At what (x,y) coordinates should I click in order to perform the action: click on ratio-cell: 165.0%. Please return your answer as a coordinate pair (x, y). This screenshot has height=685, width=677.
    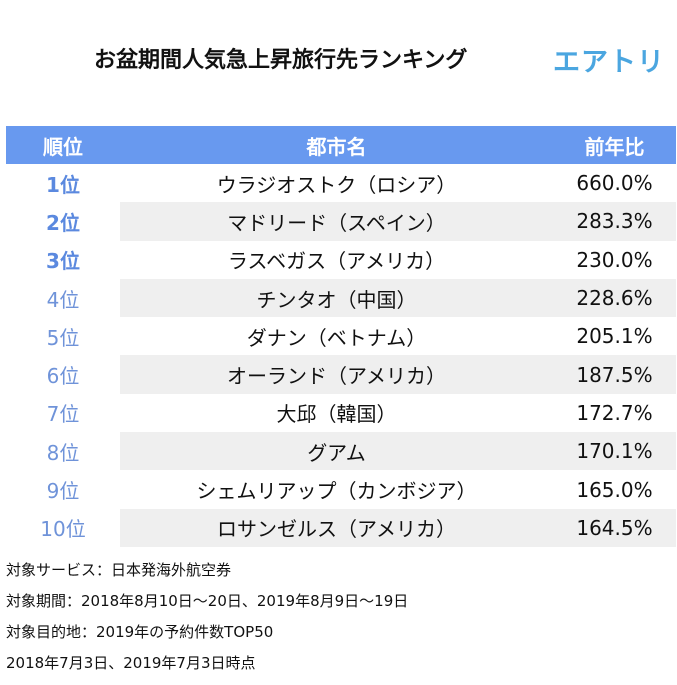
    Looking at the image, I should click on (614, 489).